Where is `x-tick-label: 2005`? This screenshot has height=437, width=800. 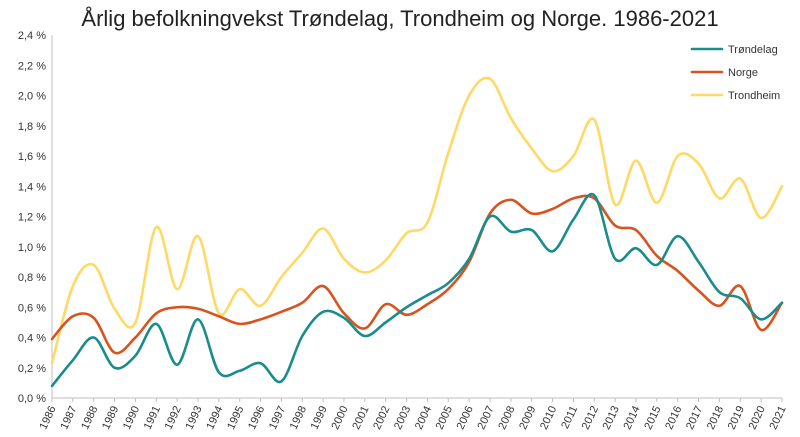
x-tick-label: 2005 is located at coordinates (444, 417).